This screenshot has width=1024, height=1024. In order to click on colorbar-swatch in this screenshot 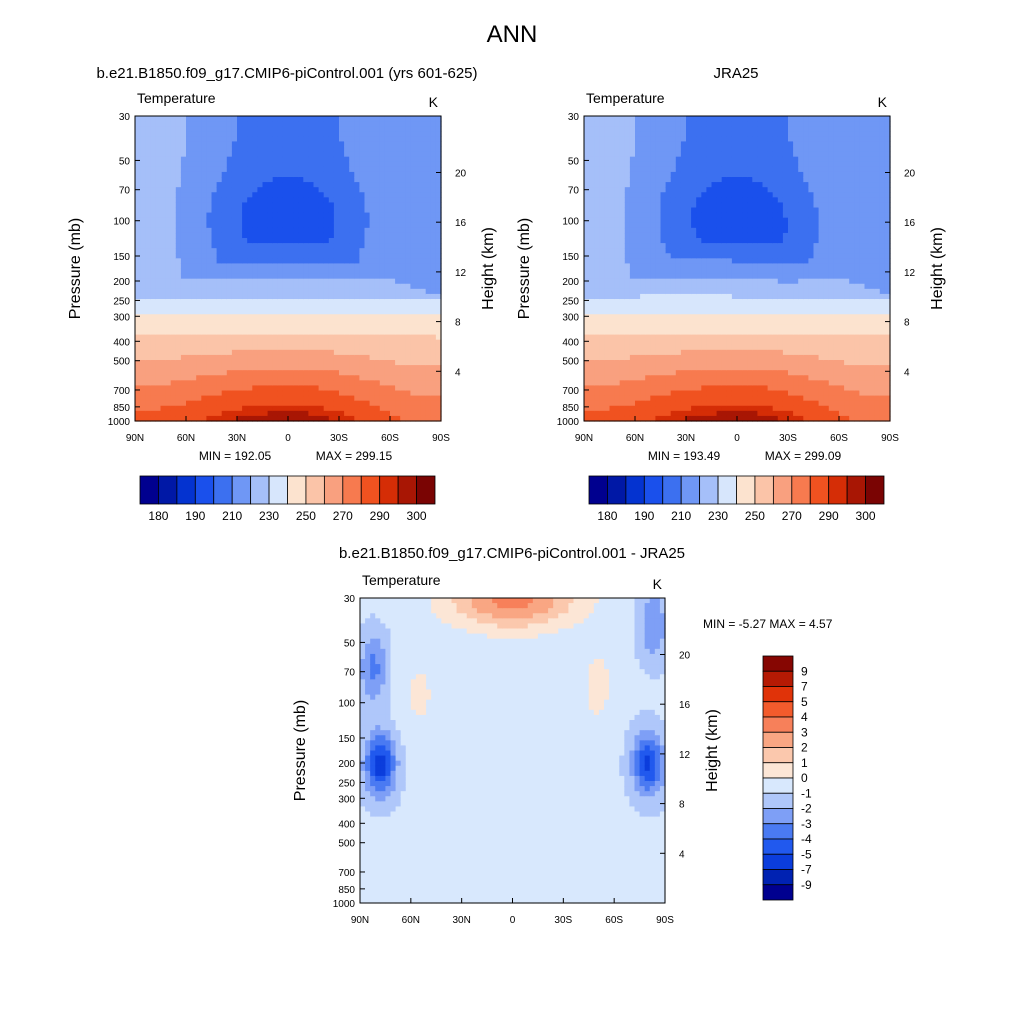, I will do `click(186, 490)`.